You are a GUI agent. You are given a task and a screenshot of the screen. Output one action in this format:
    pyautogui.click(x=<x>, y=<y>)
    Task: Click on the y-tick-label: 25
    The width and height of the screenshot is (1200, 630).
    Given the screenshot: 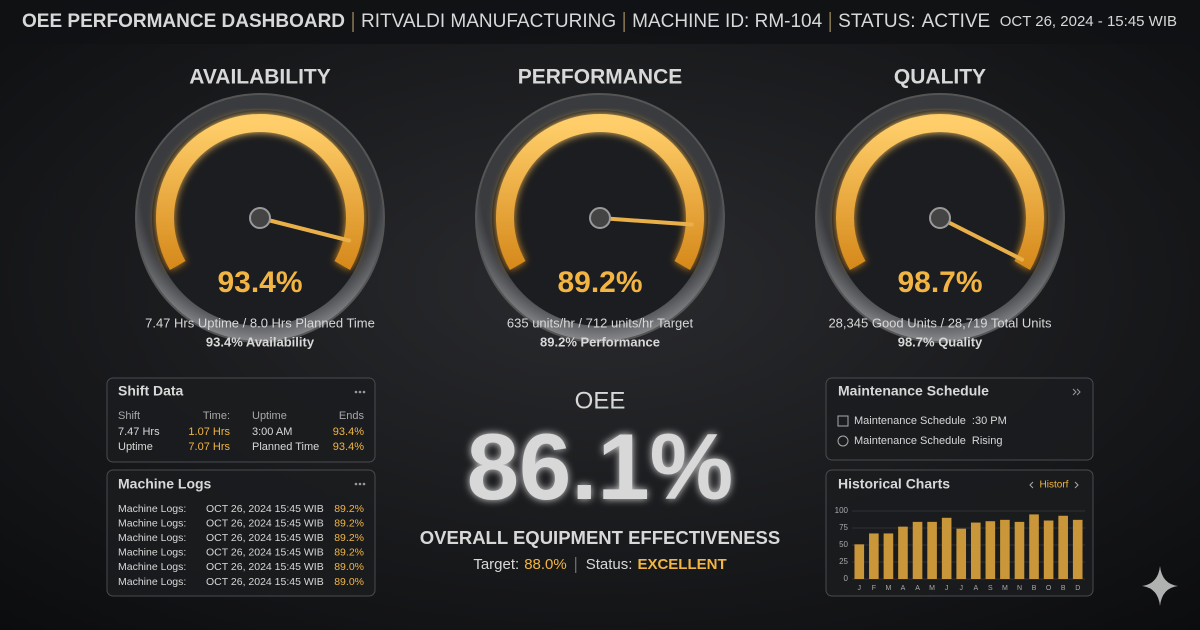 What is the action you would take?
    pyautogui.click(x=843, y=561)
    